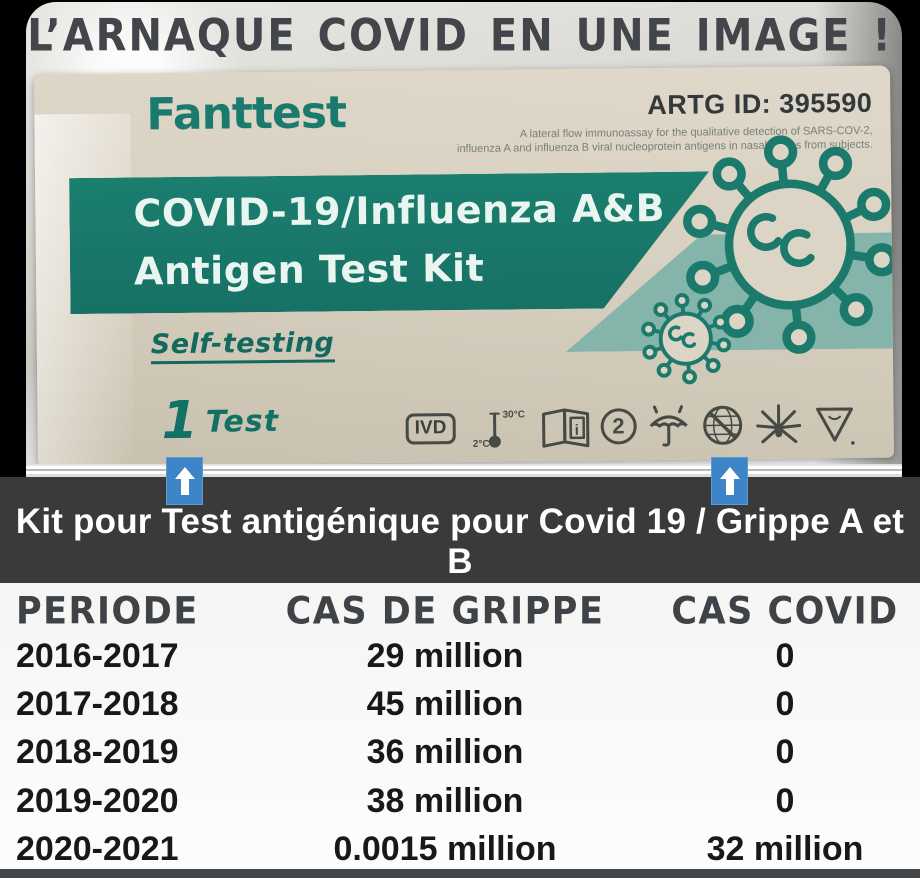 Image resolution: width=920 pixels, height=878 pixels. I want to click on table-row: 2020-2021 0.0015 million 32 million, so click(460, 850).